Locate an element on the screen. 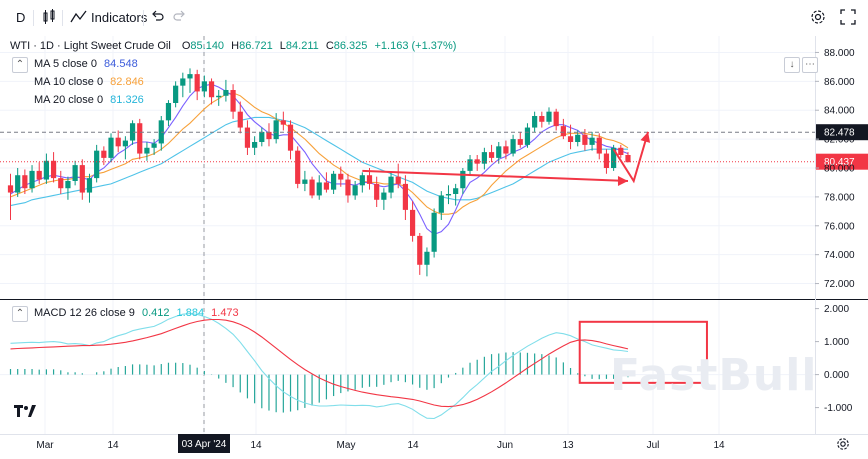 This screenshot has height=459, width=868. ma20-legend: MA 20 close 0 81.326 is located at coordinates (89, 100).